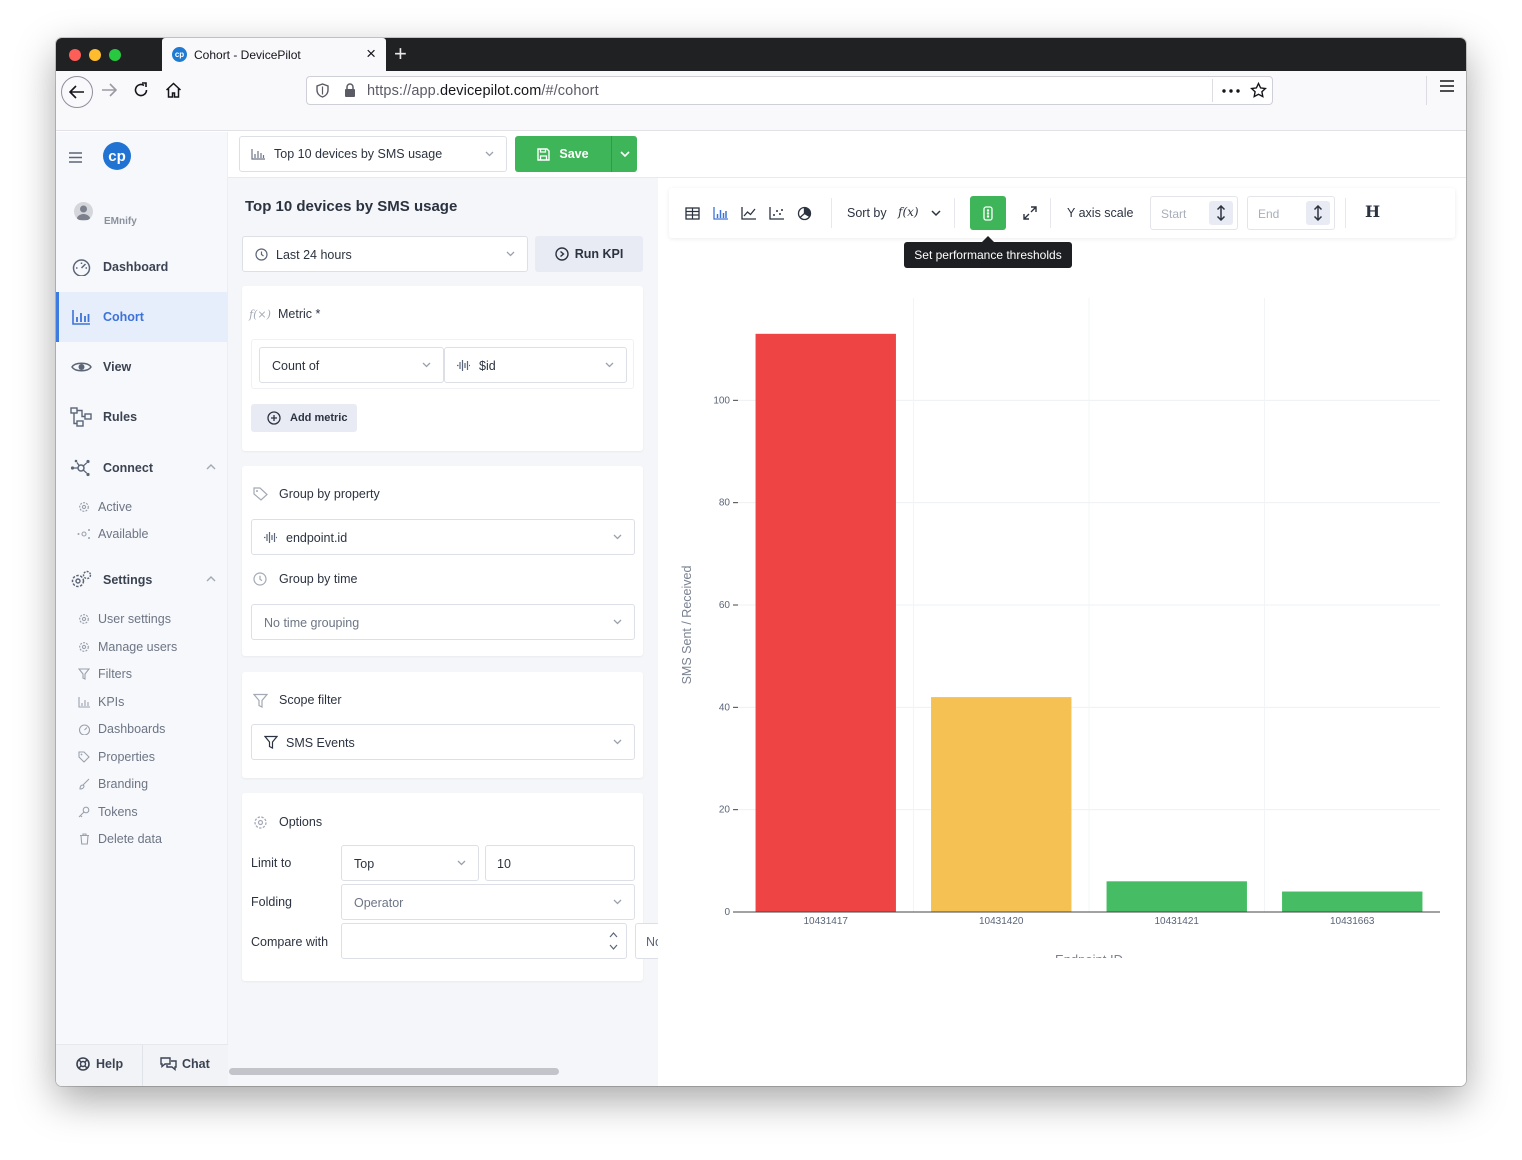 The height and width of the screenshot is (1160, 1522). Describe the element at coordinates (1231, 91) in the screenshot. I see `more-options-icon` at that location.